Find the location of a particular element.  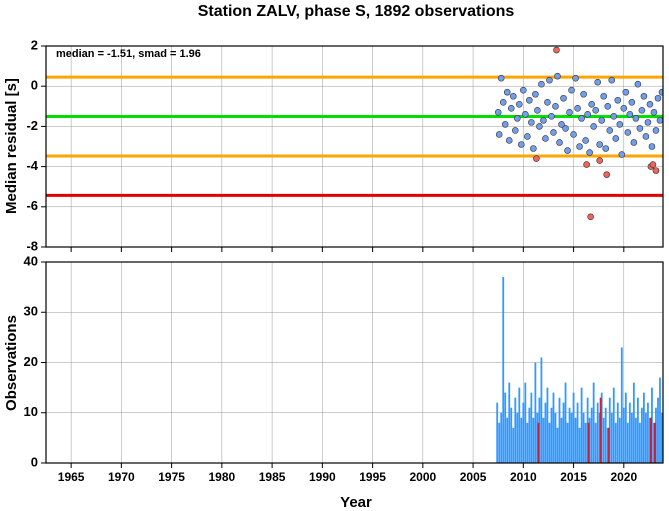

y-tick-label: -8 is located at coordinates (32, 245).